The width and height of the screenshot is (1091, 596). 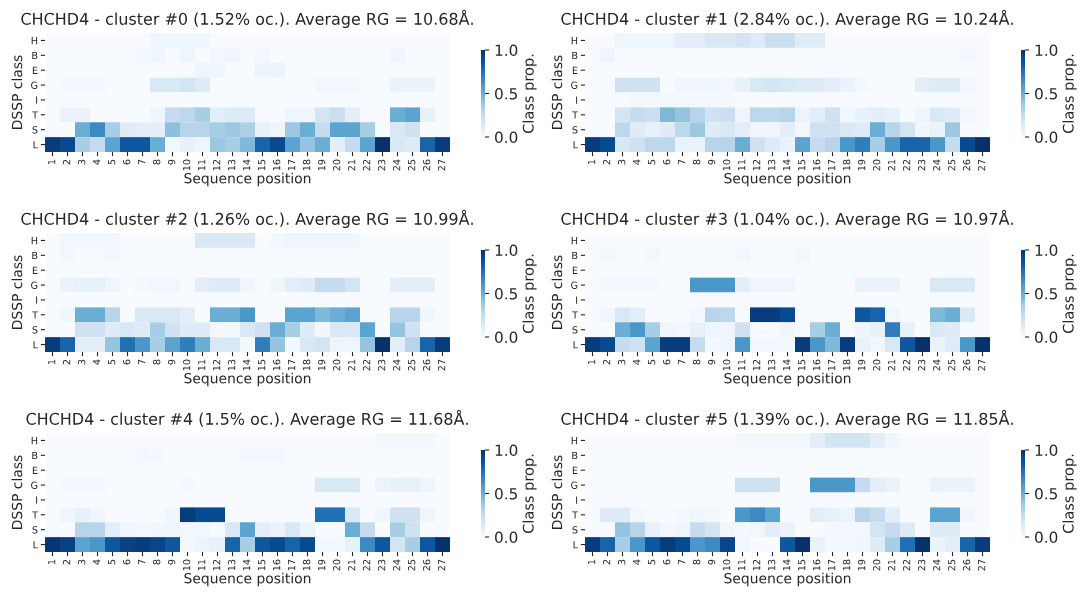 What do you see at coordinates (966, 165) in the screenshot?
I see `x-tick-label: 26` at bounding box center [966, 165].